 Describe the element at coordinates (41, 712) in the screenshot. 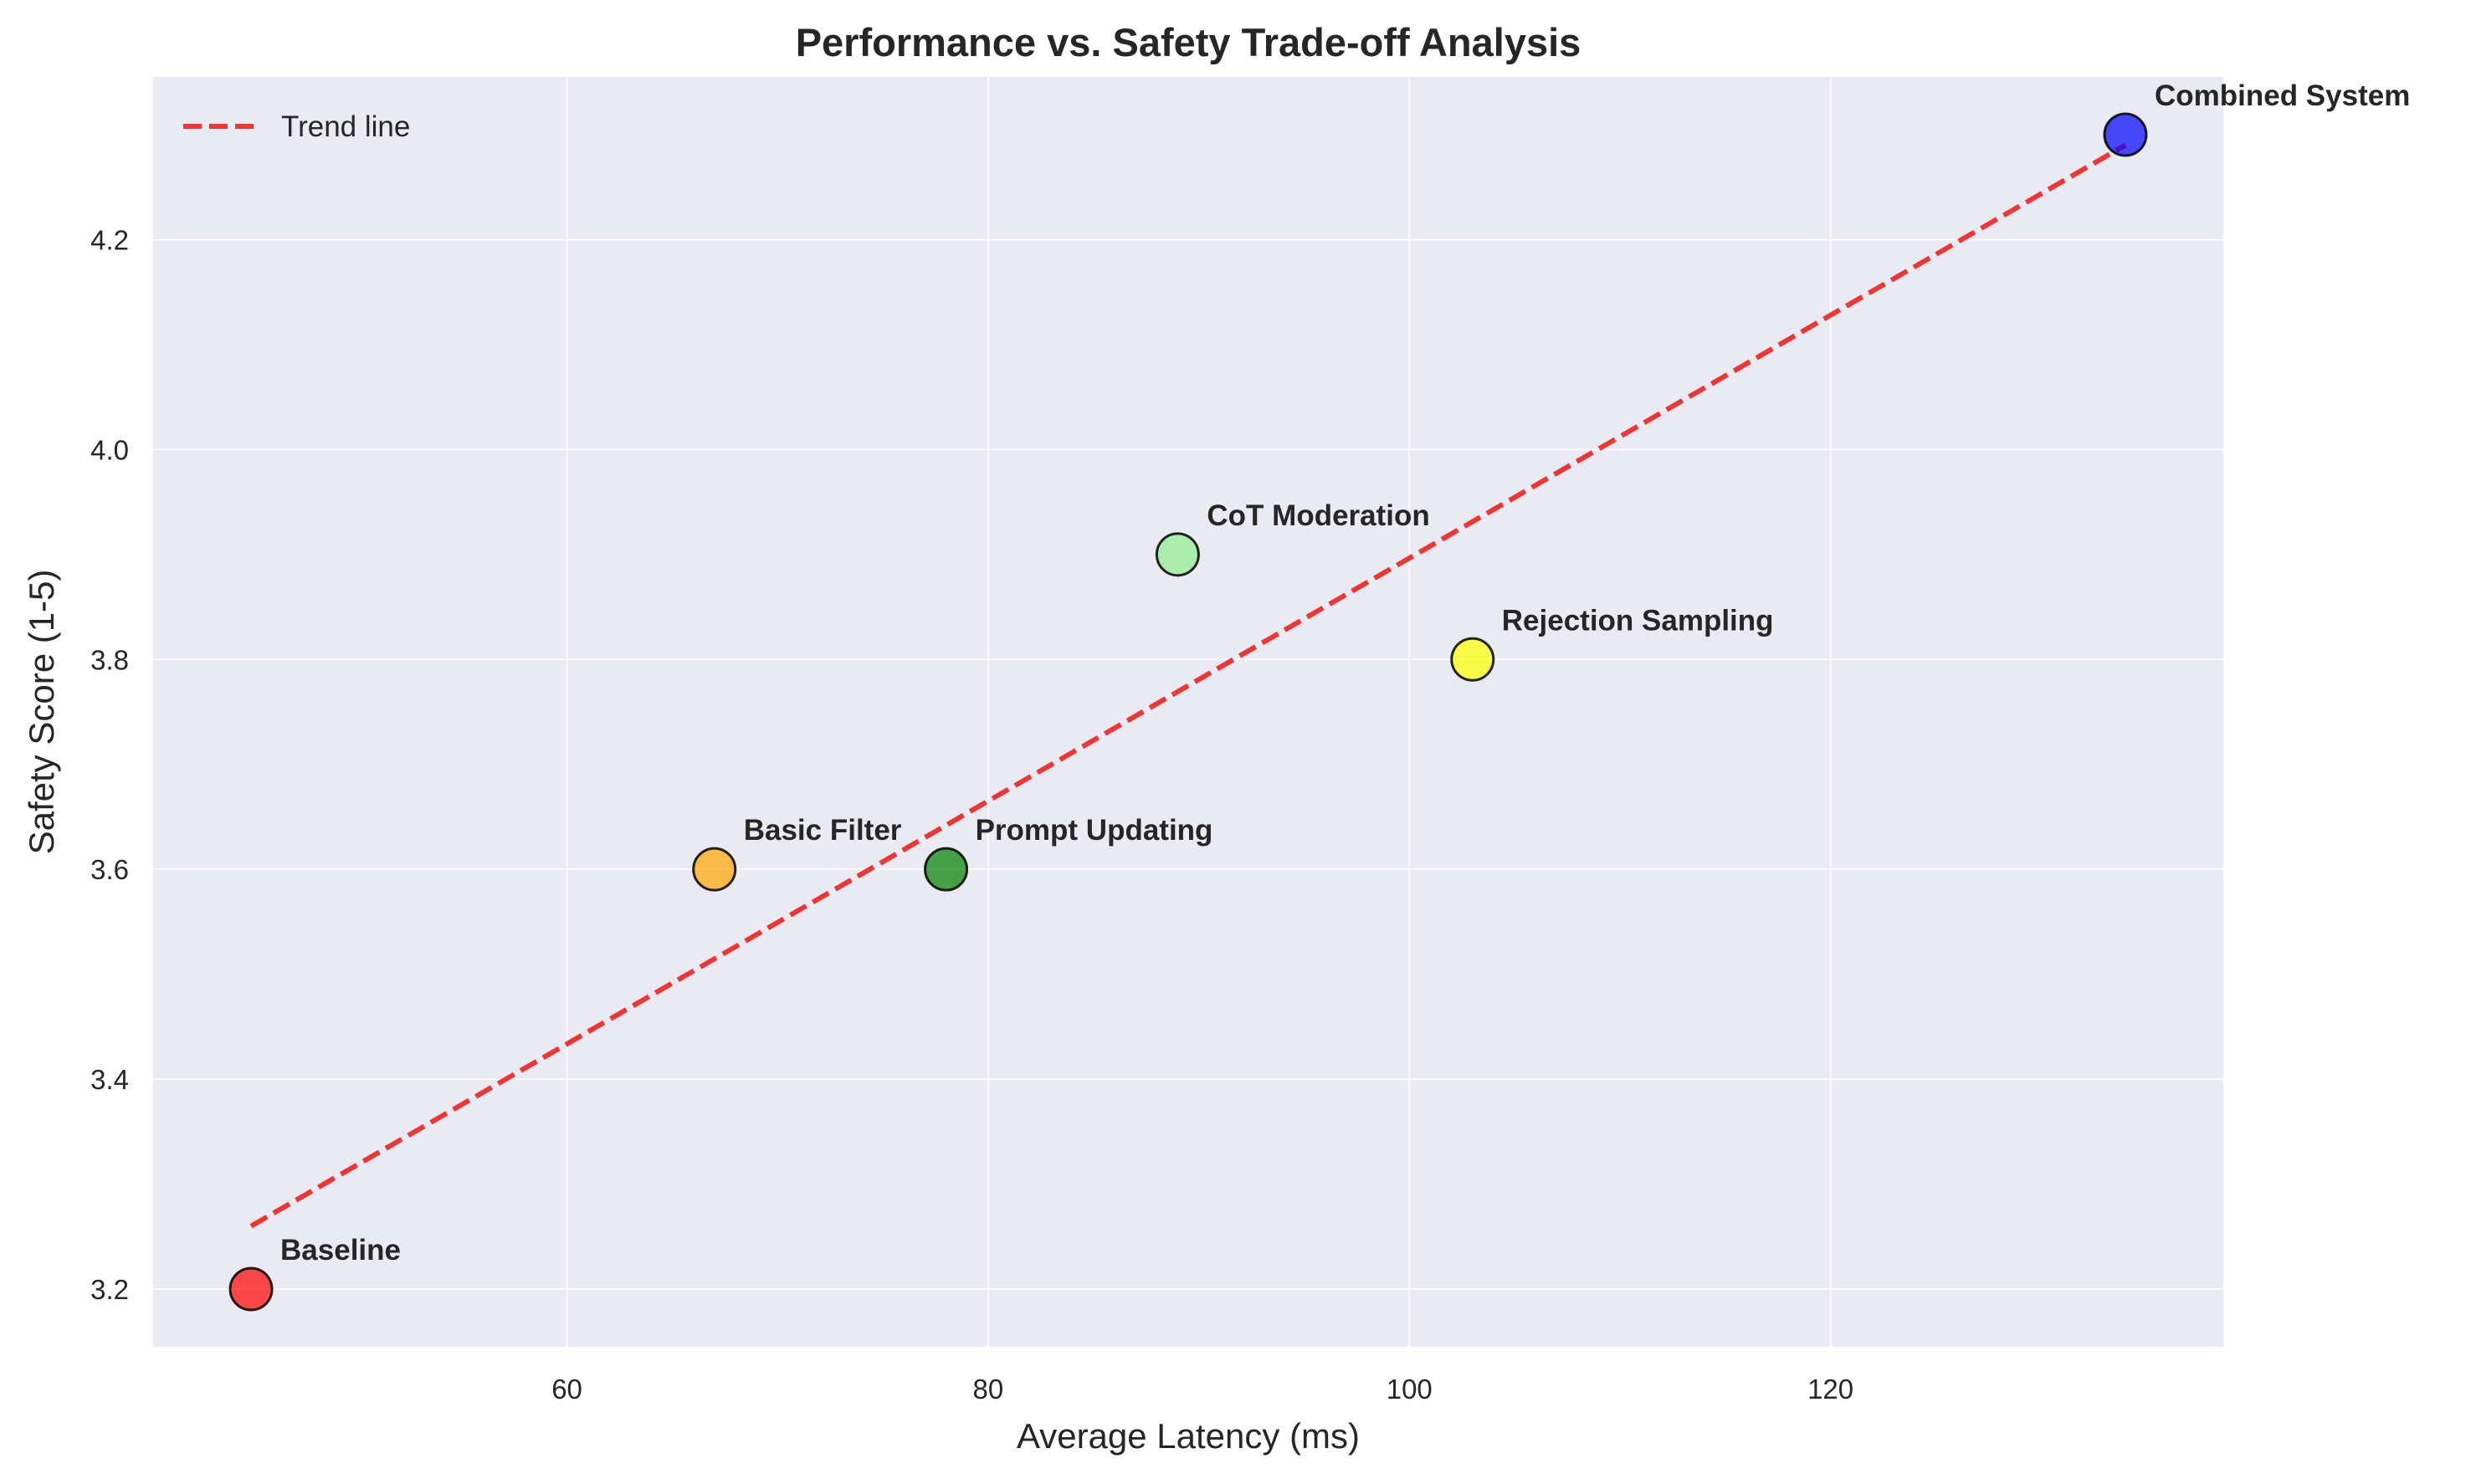

I see `y-axis-label: Safety Score (1-5)` at that location.